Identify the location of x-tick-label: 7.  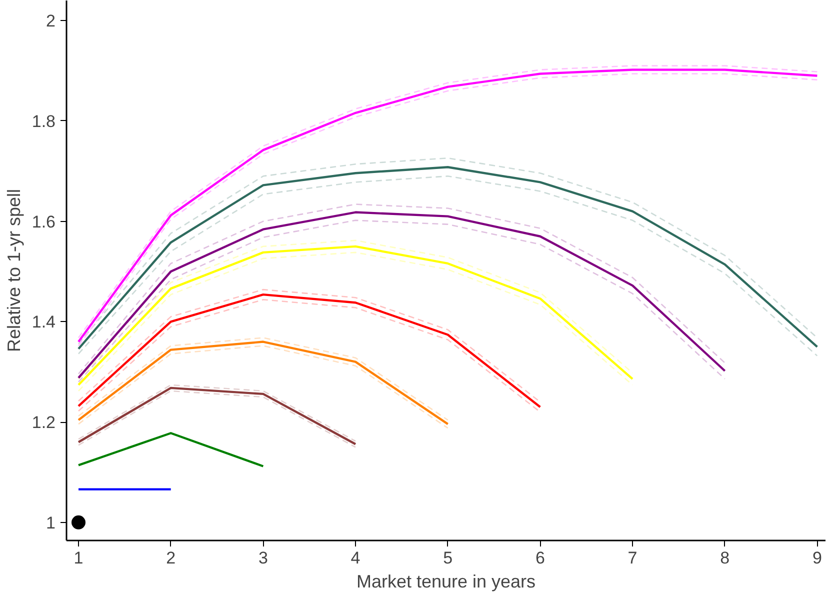
(633, 558).